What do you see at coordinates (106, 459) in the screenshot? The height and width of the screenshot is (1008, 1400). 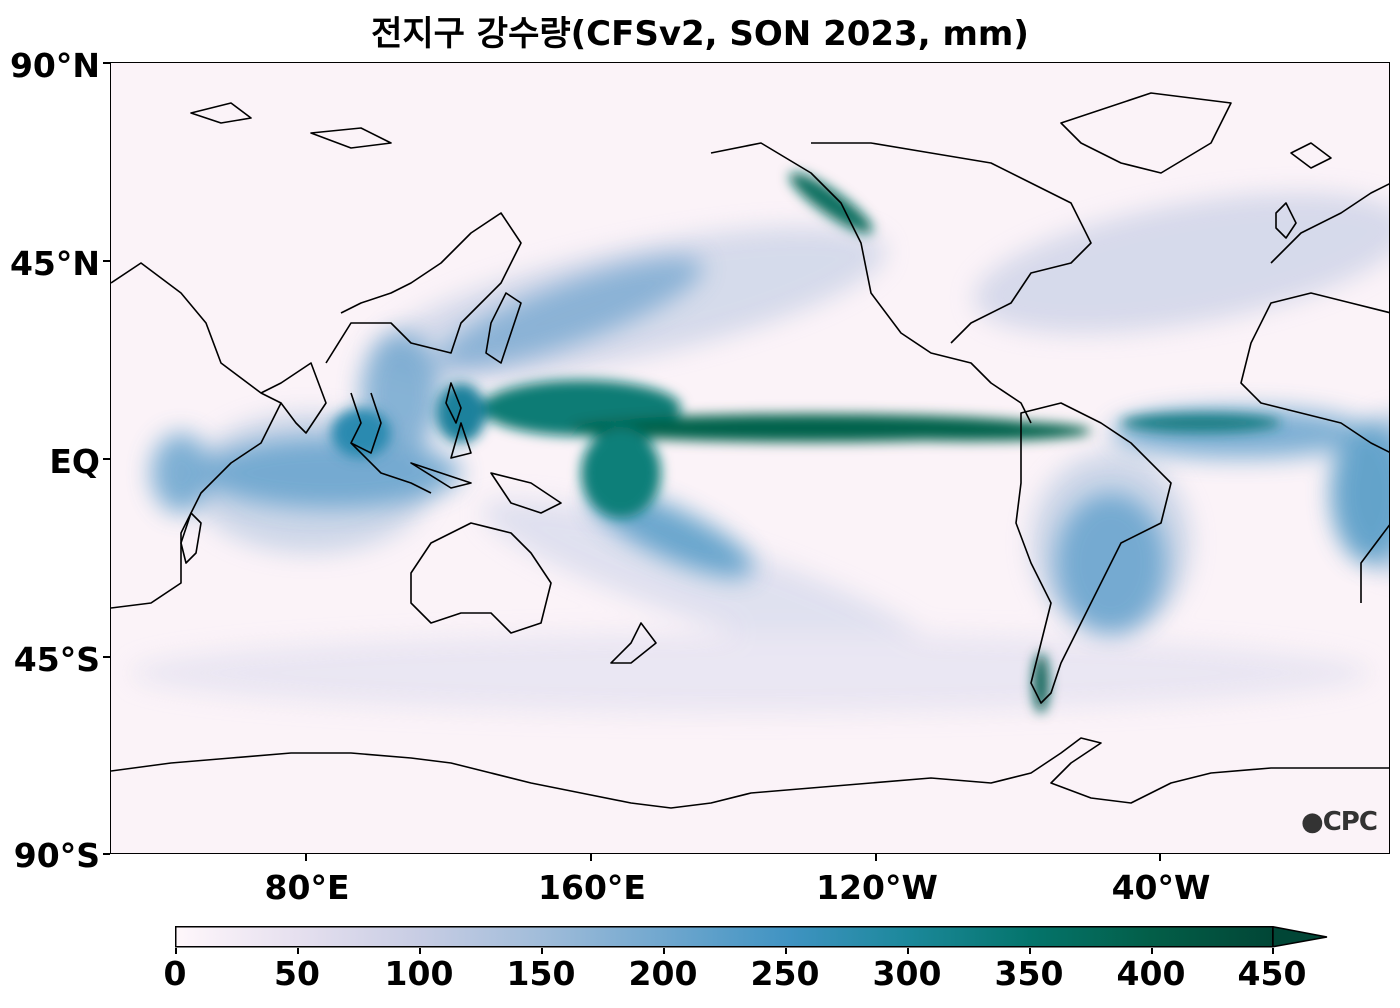 I see `y-tick-eq` at bounding box center [106, 459].